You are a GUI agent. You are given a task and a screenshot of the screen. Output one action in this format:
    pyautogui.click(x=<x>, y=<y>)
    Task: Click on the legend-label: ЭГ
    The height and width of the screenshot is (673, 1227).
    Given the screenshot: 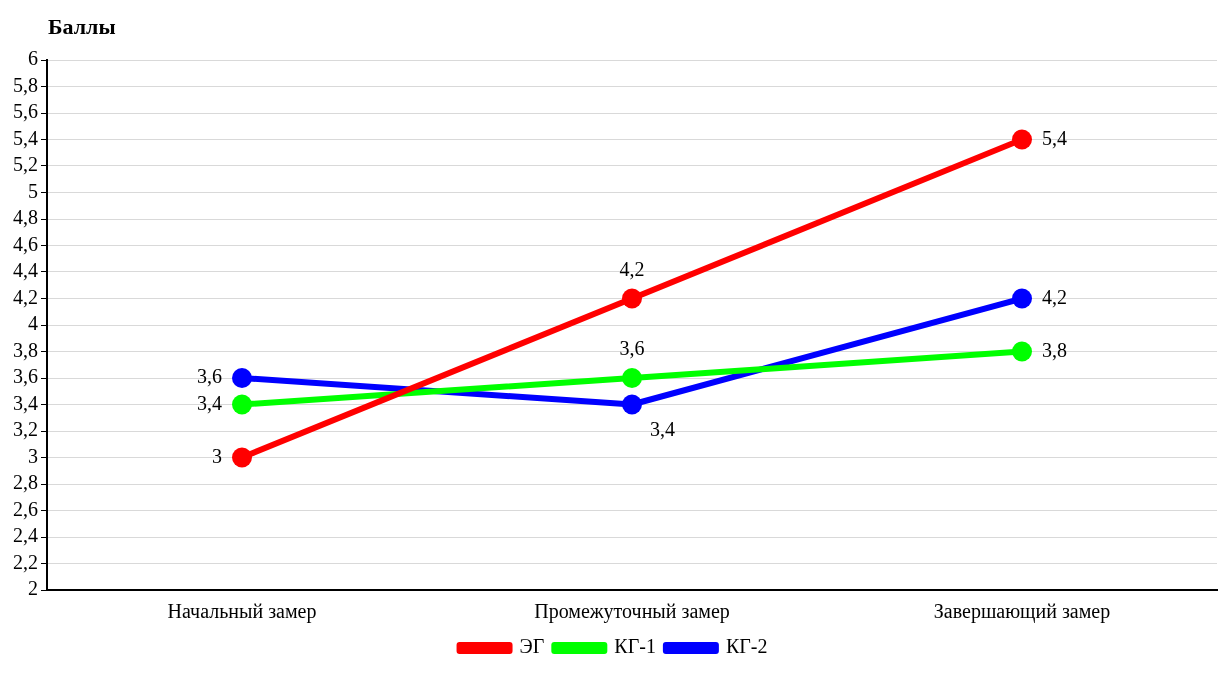 What is the action you would take?
    pyautogui.click(x=532, y=646)
    